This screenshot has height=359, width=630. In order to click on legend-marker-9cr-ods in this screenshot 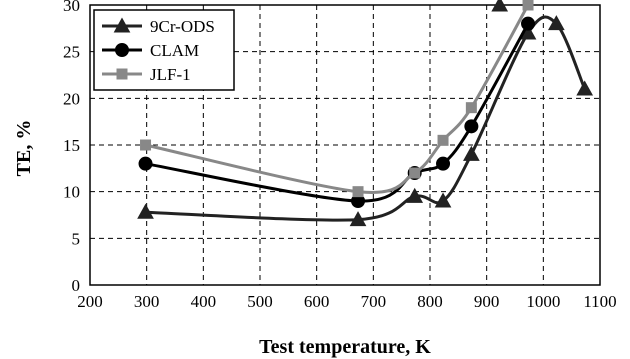, I will do `click(122, 25)`.